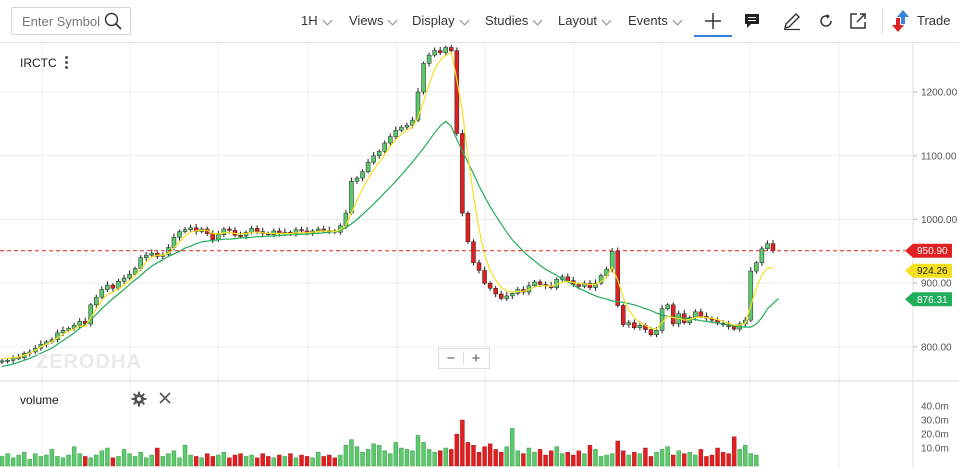 The image size is (959, 468). I want to click on zoom-in-button: +, so click(476, 358).